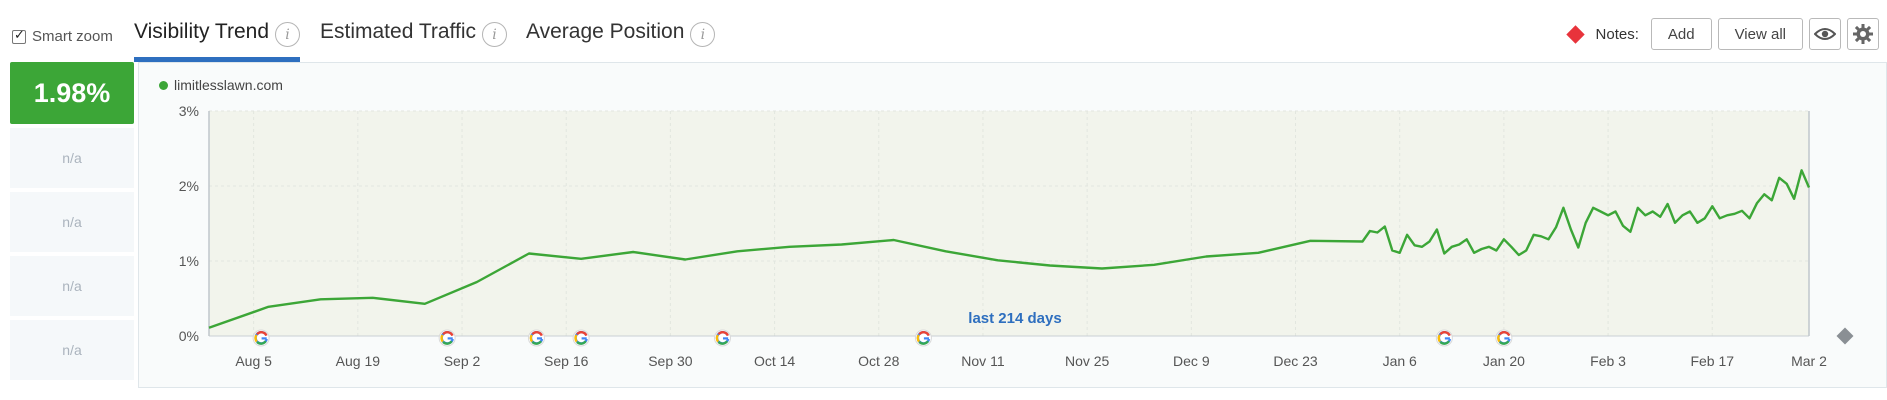 The image size is (1887, 400). What do you see at coordinates (221, 85) in the screenshot?
I see `chart-legend: limitlesslawn.com` at bounding box center [221, 85].